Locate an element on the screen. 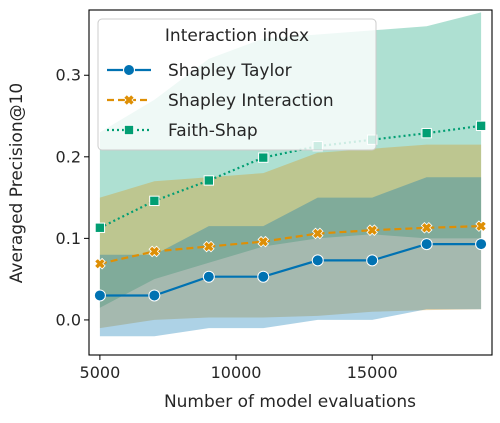  y-tick-label-0: 0.0 is located at coordinates (68, 319).